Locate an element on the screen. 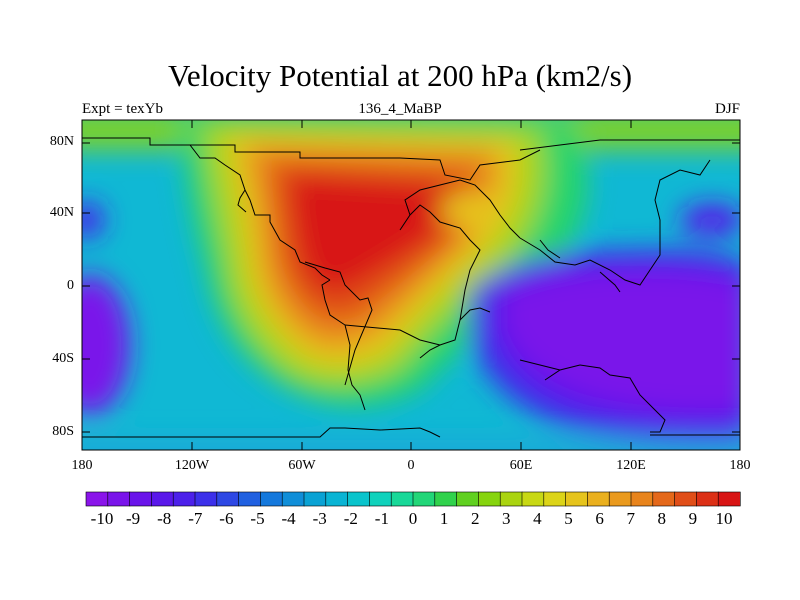 This screenshot has height=600, width=800. colorbar-label: 0 is located at coordinates (413, 518).